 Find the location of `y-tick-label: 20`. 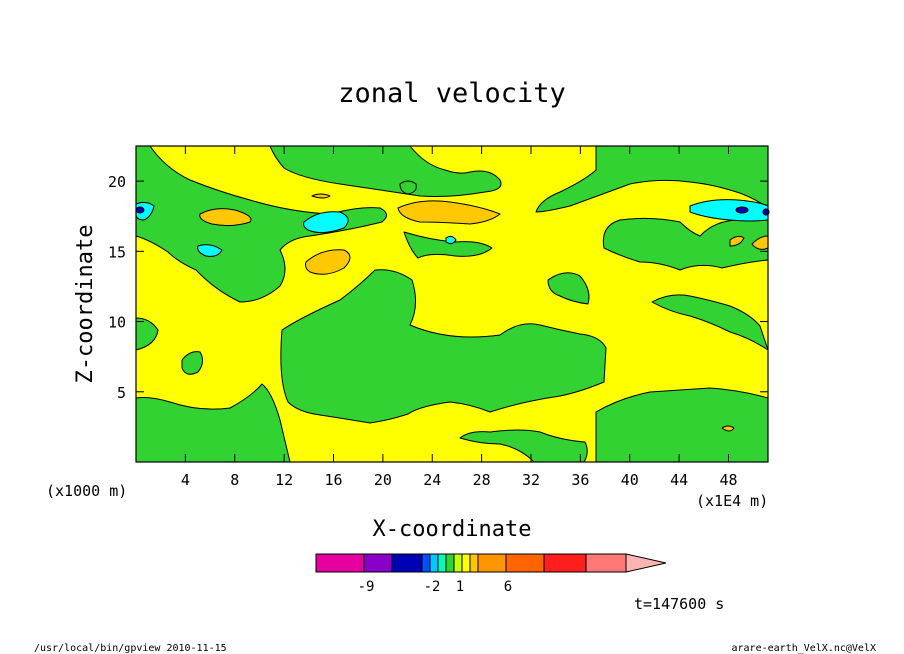

y-tick-label: 20 is located at coordinates (117, 182).